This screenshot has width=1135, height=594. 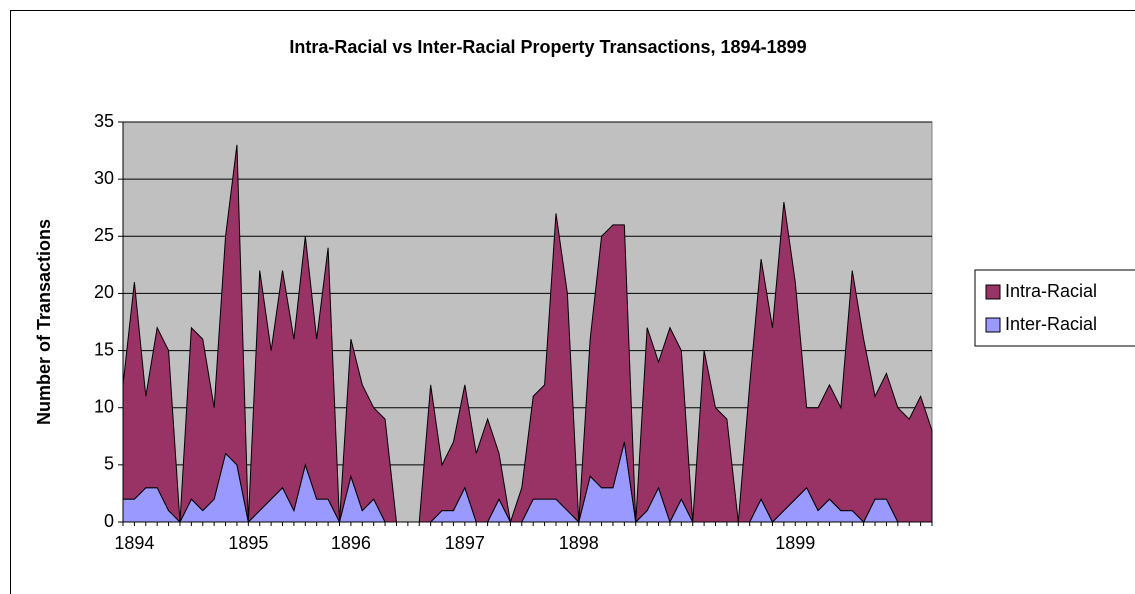 I want to click on y-tick-label: 15, so click(x=104, y=349).